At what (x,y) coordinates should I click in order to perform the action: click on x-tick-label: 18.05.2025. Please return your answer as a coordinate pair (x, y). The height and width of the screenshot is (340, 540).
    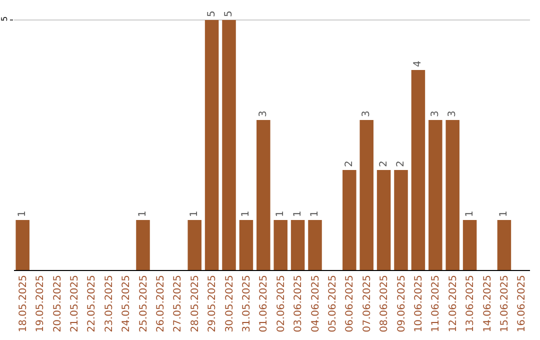
    Looking at the image, I should click on (23, 303).